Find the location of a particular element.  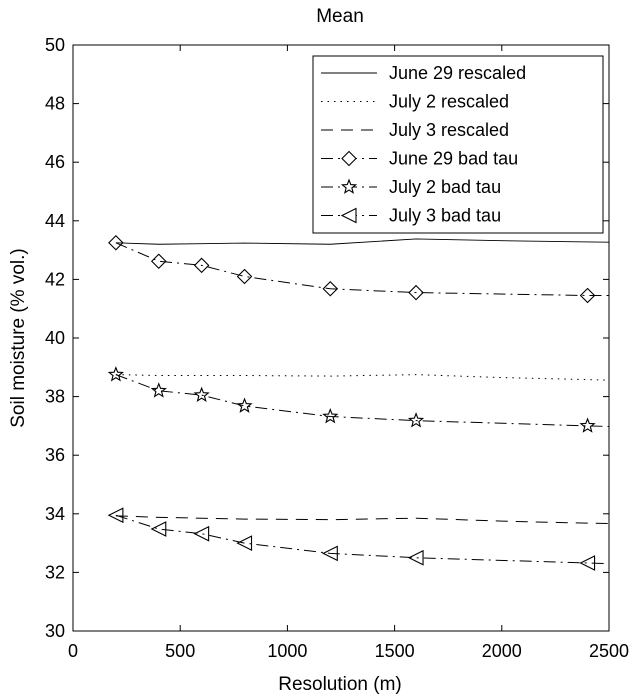

chart-title: Mean is located at coordinates (340, 16).